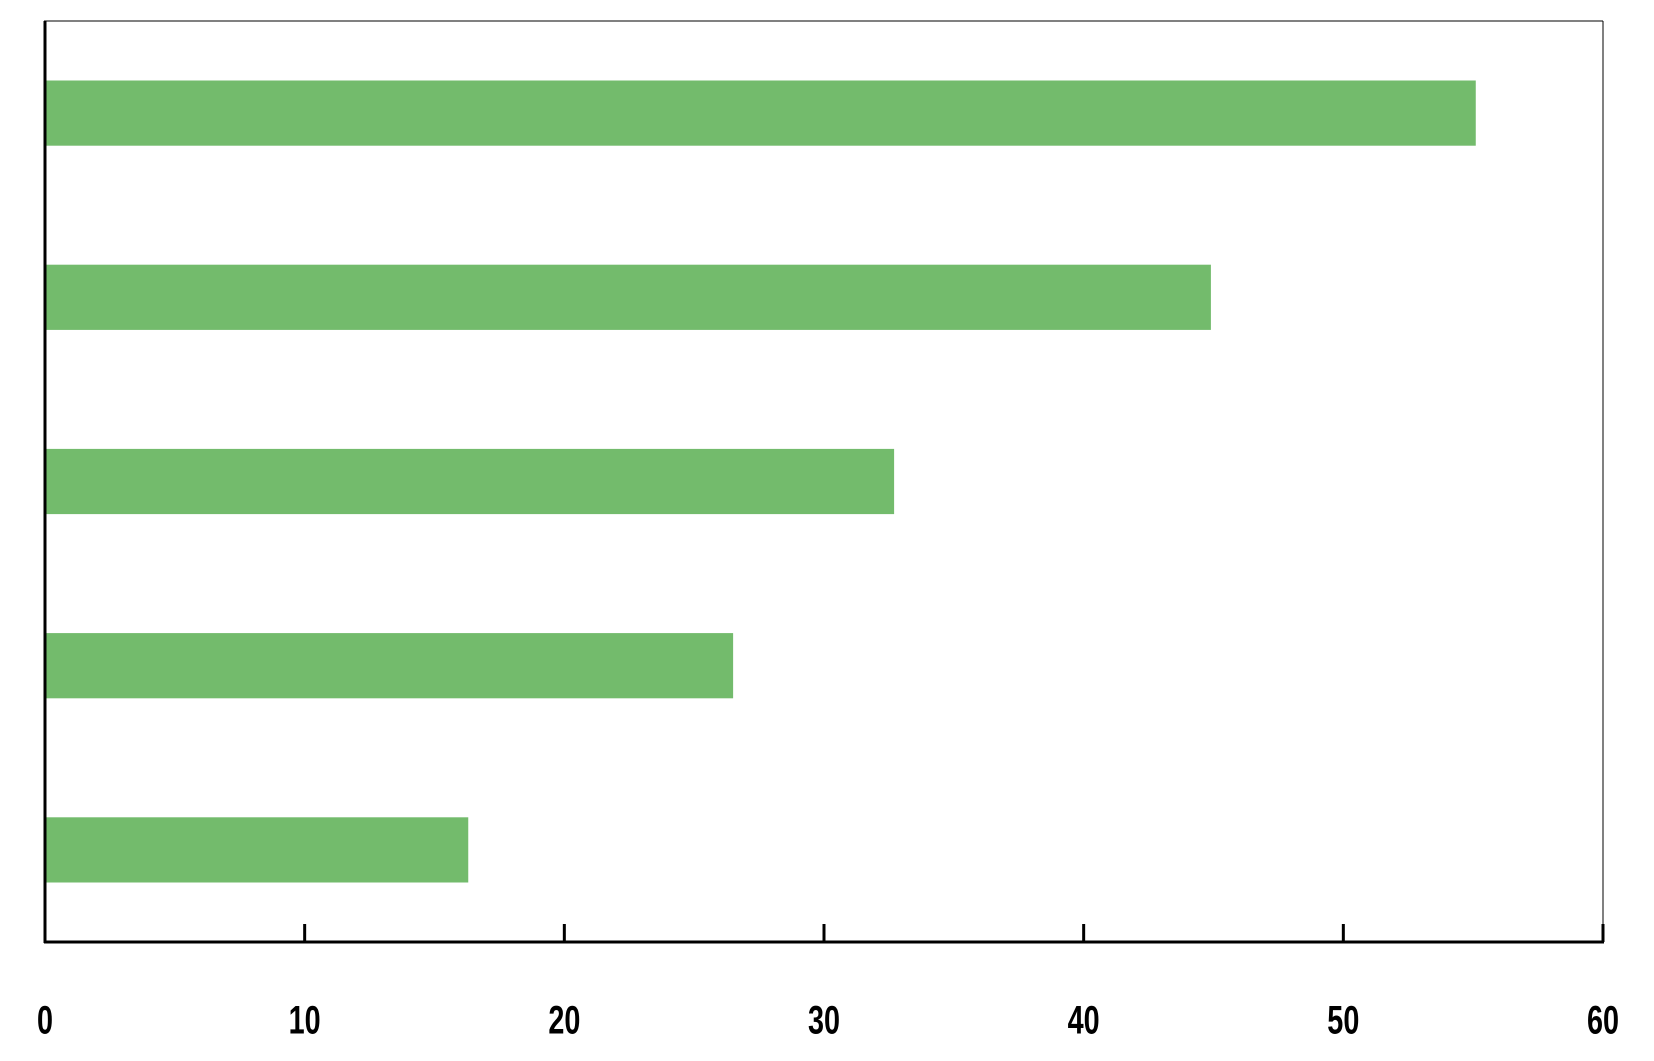 The height and width of the screenshot is (1061, 1654). Describe the element at coordinates (45, 1020) in the screenshot. I see `x-tick-label: 0` at that location.